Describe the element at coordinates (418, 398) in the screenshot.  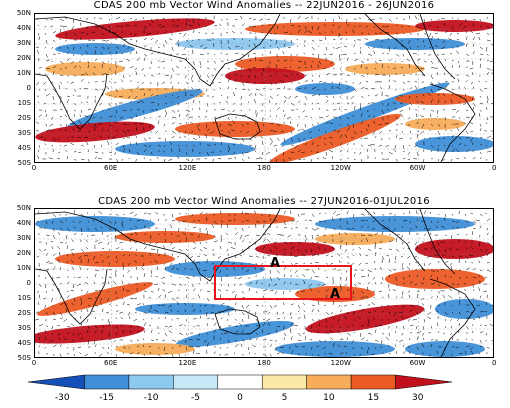
I see `colorbar-tick-label: 30` at that location.